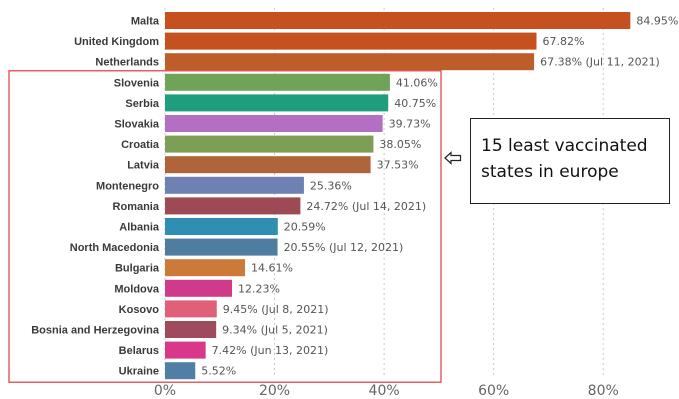  What do you see at coordinates (344, 247) in the screenshot?
I see `value-label: 20.55% (Jul 12, 2021)` at bounding box center [344, 247].